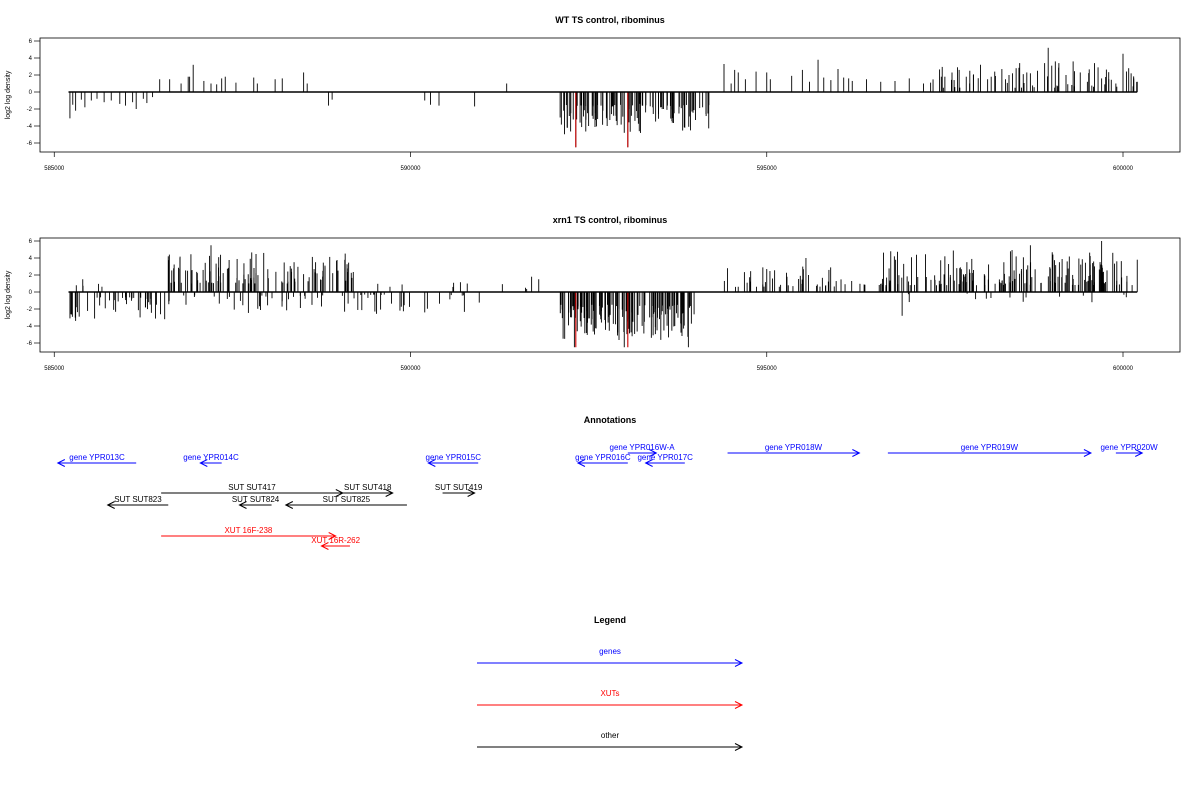 The height and width of the screenshot is (800, 1200). What do you see at coordinates (54, 369) in the screenshot?
I see `xrn1-x-tick-label: 585000` at bounding box center [54, 369].